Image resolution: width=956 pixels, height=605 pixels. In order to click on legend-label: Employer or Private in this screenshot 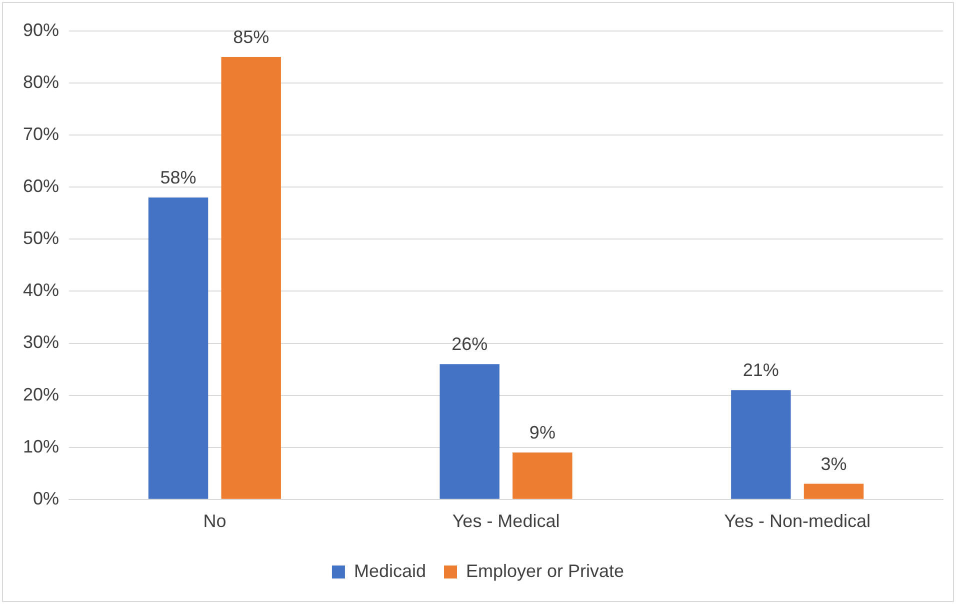, I will do `click(545, 570)`.